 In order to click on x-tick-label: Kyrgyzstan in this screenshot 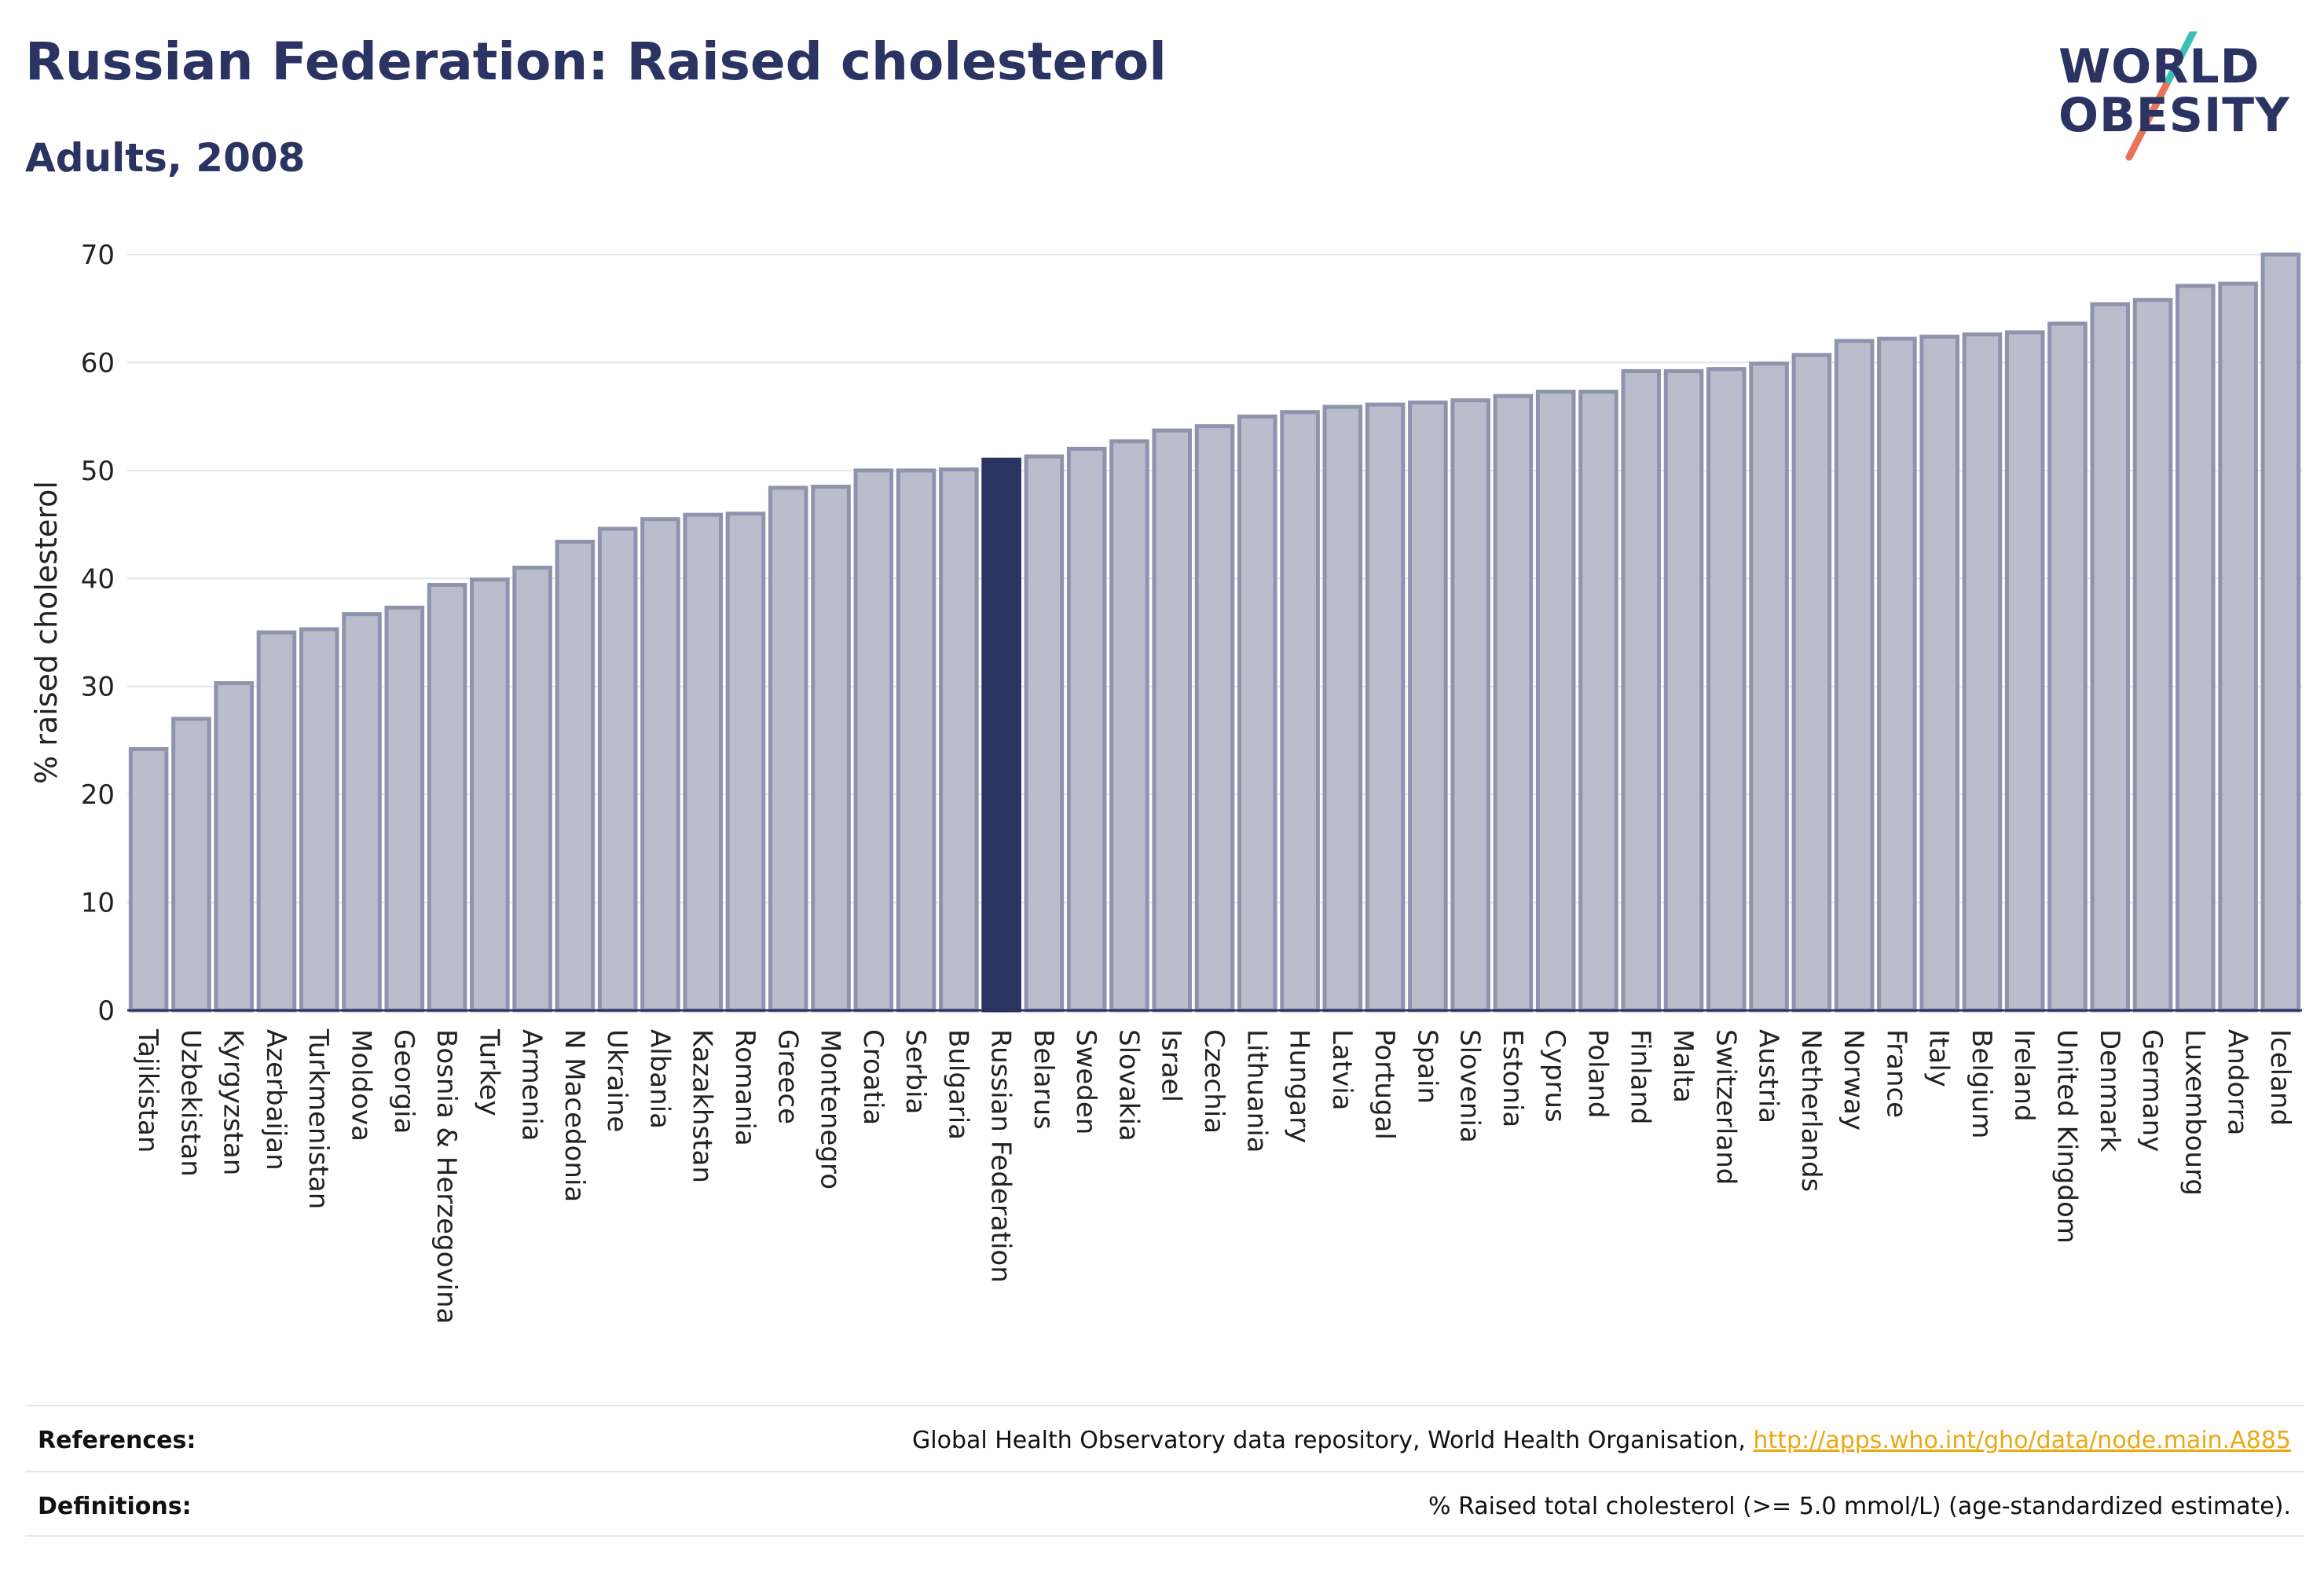, I will do `click(233, 1102)`.